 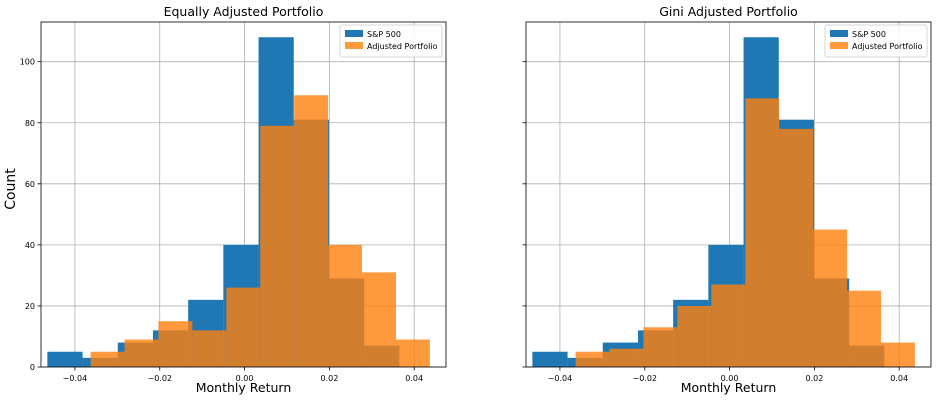 What do you see at coordinates (728, 11) in the screenshot?
I see `chart-title: Gini Adjusted Portfolio` at bounding box center [728, 11].